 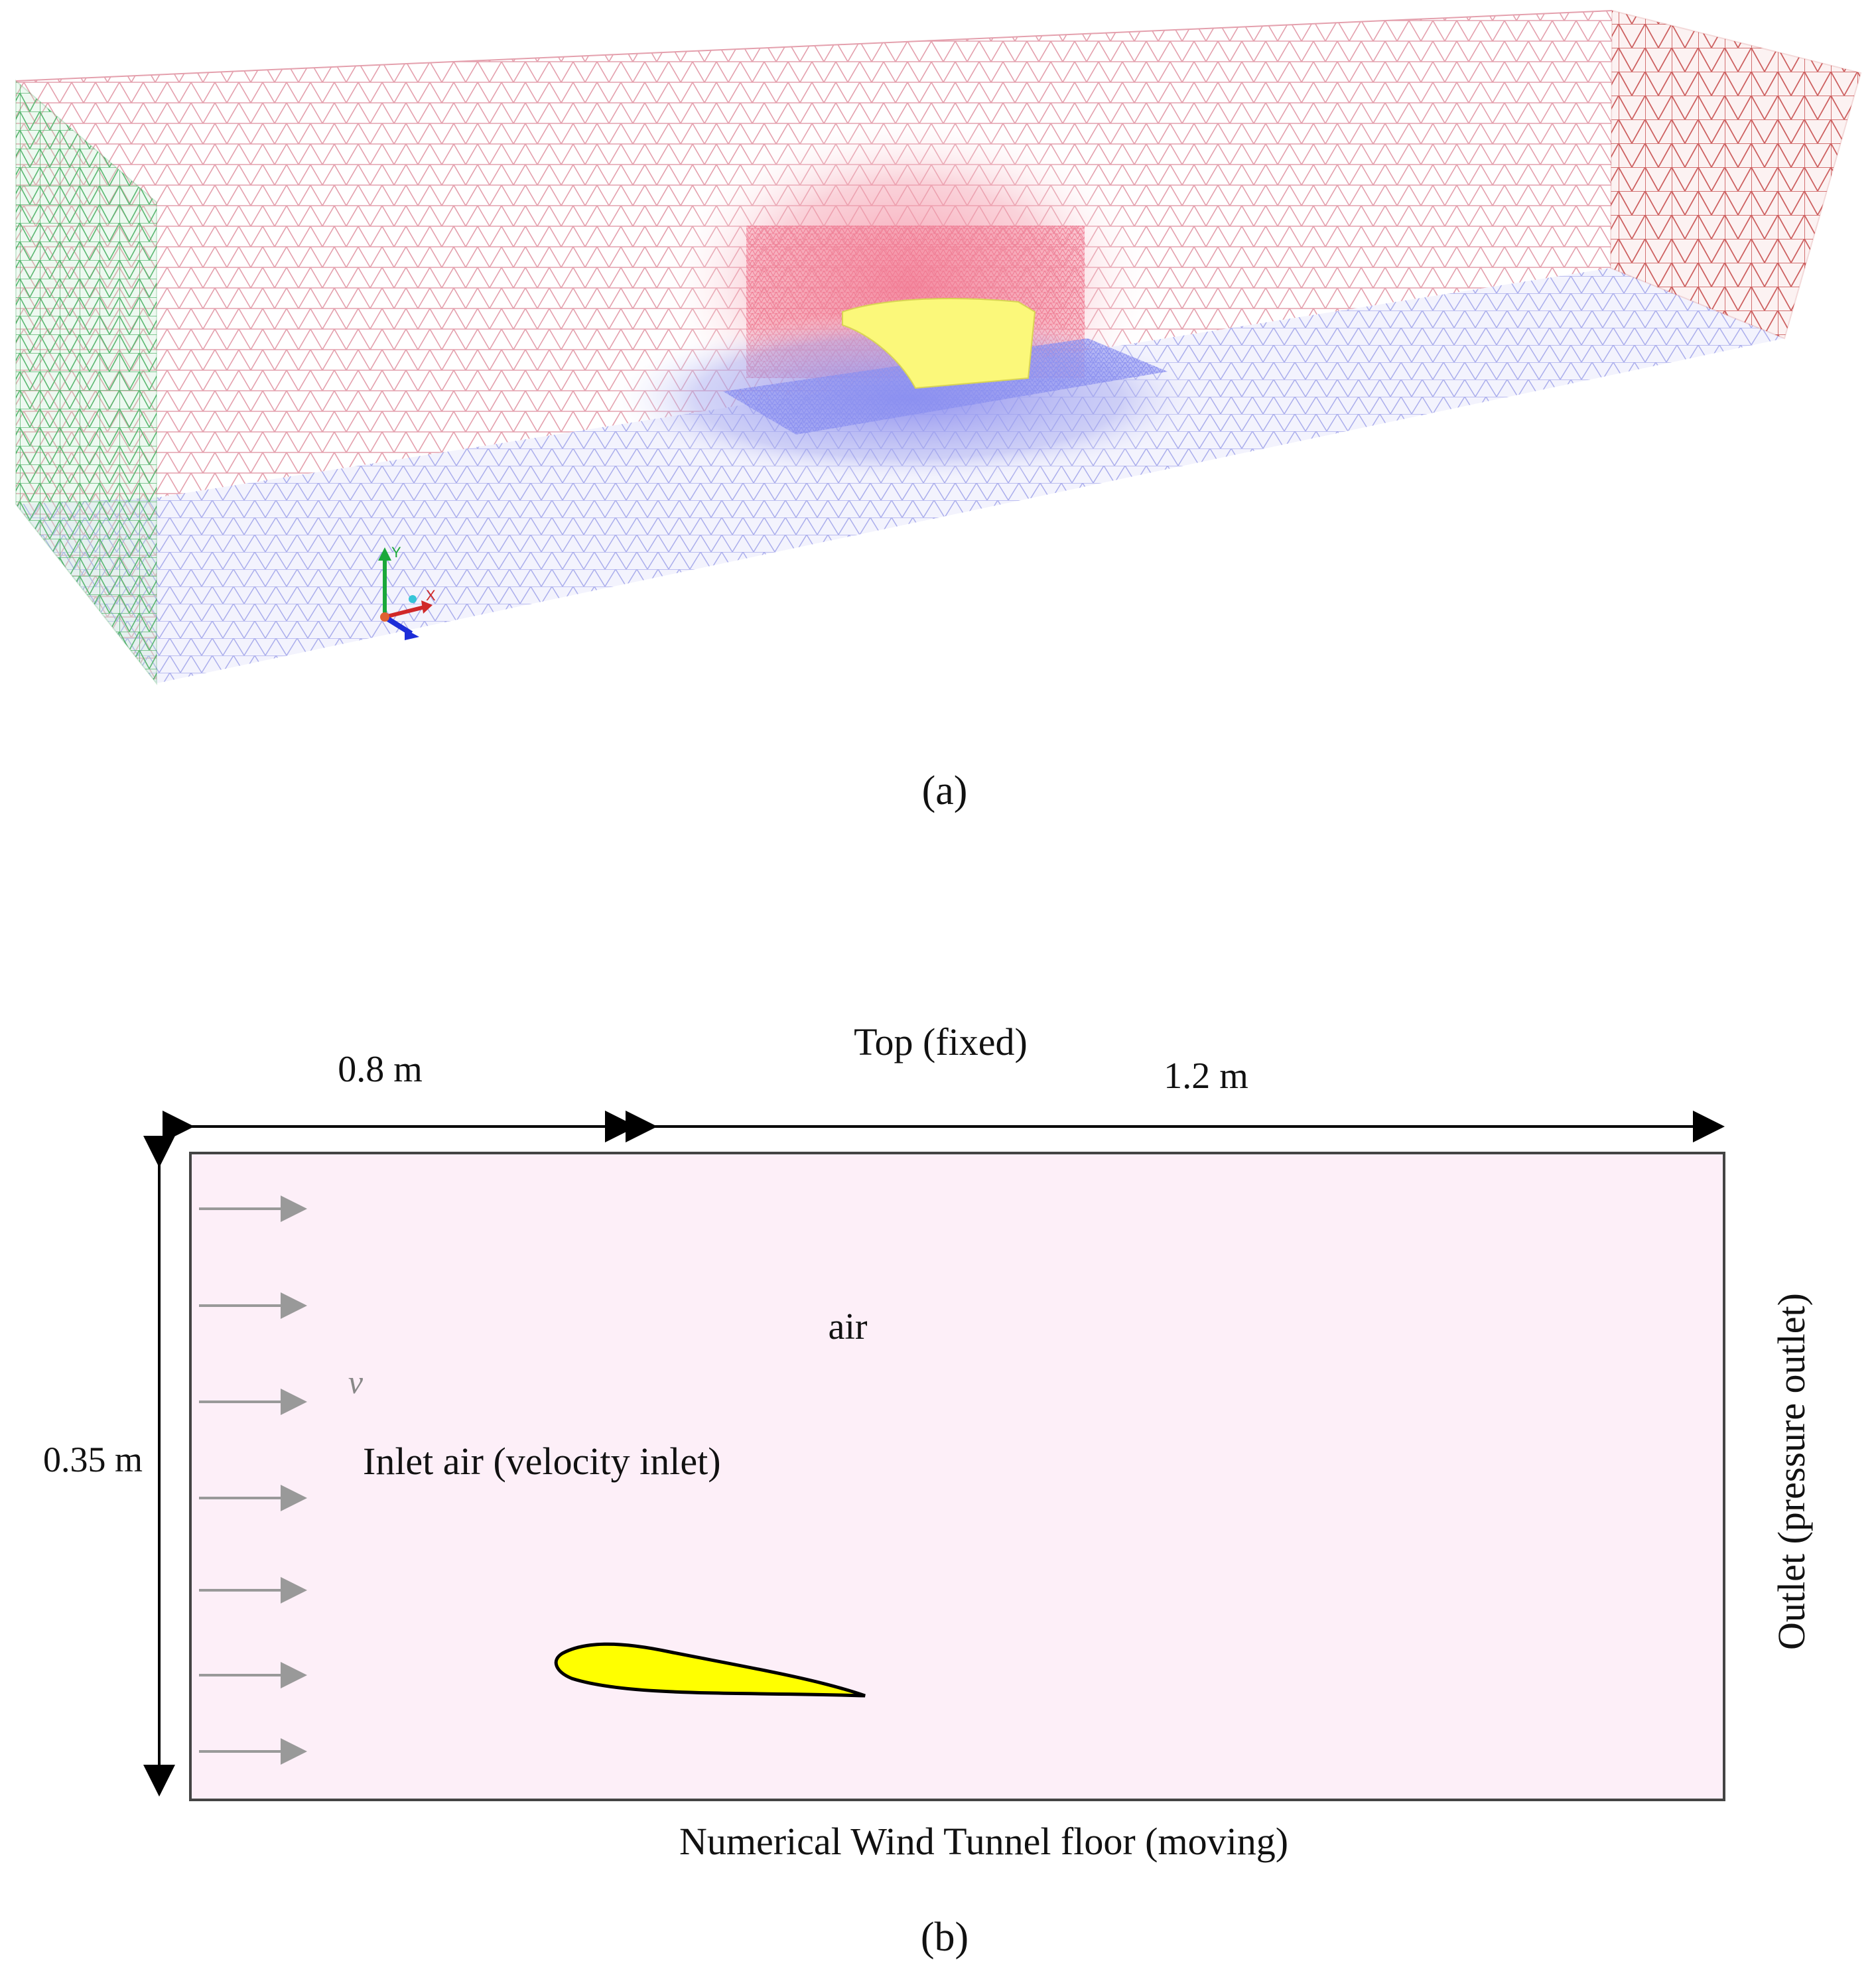 I want to click on outlet-face-mesh, so click(x=1736, y=175).